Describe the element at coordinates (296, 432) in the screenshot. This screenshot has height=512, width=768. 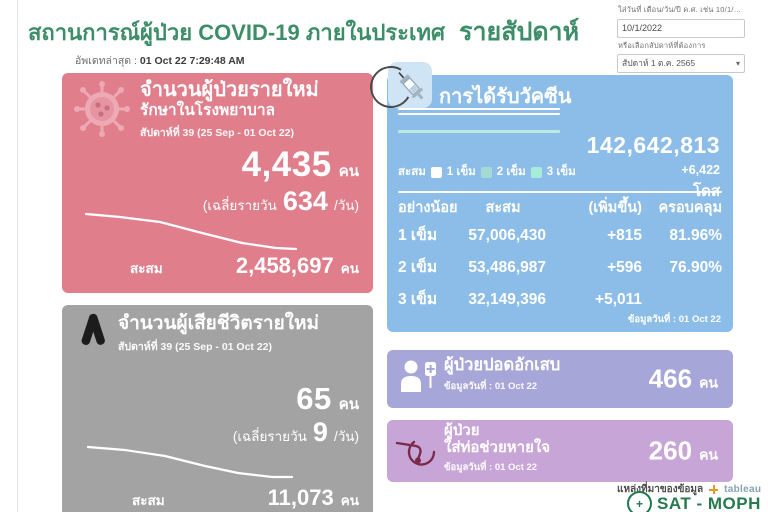
I see `deaths-average-row: (เฉลี่ยรายวัน 9 /วัน)` at that location.